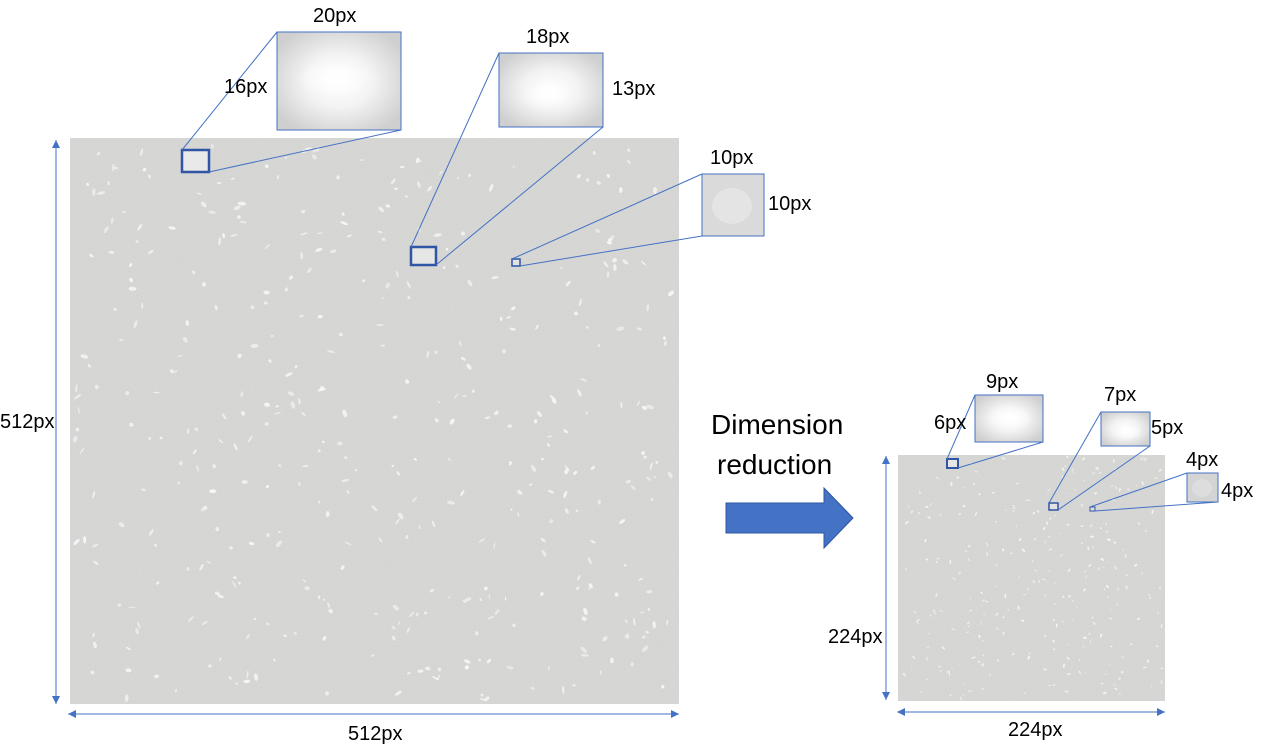 Image resolution: width=1270 pixels, height=751 pixels. What do you see at coordinates (731, 158) in the screenshot?
I see `large-zoom-3-width-label: 10px` at bounding box center [731, 158].